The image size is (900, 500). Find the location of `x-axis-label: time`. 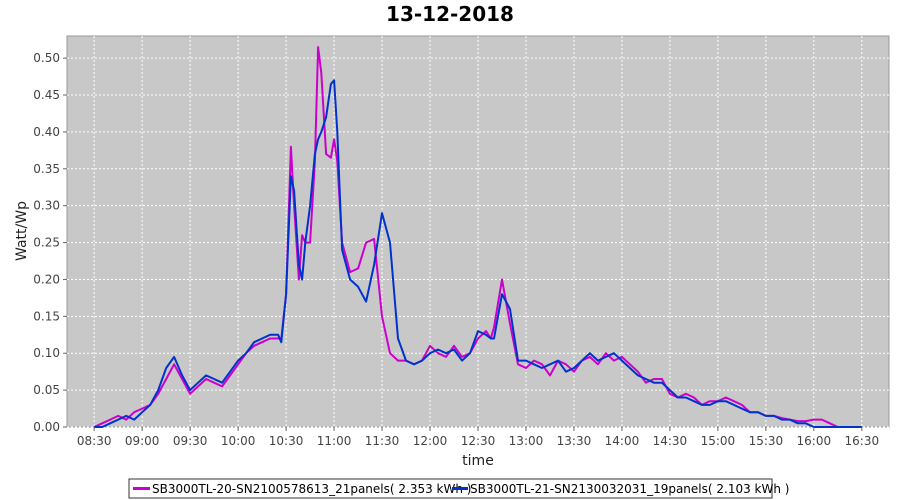

x-axis-label: time is located at coordinates (478, 461).